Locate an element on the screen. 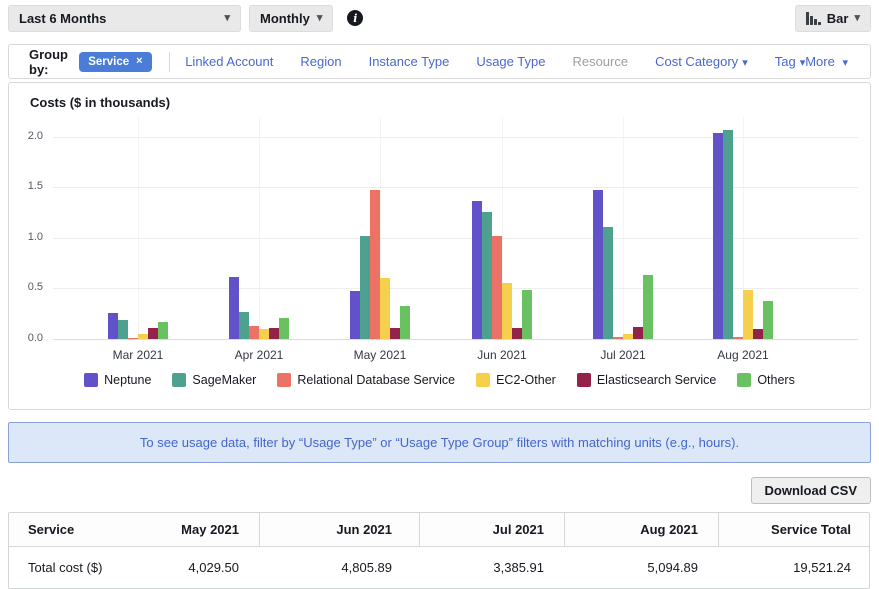 Image resolution: width=879 pixels, height=589 pixels. close-icon: × is located at coordinates (139, 61).